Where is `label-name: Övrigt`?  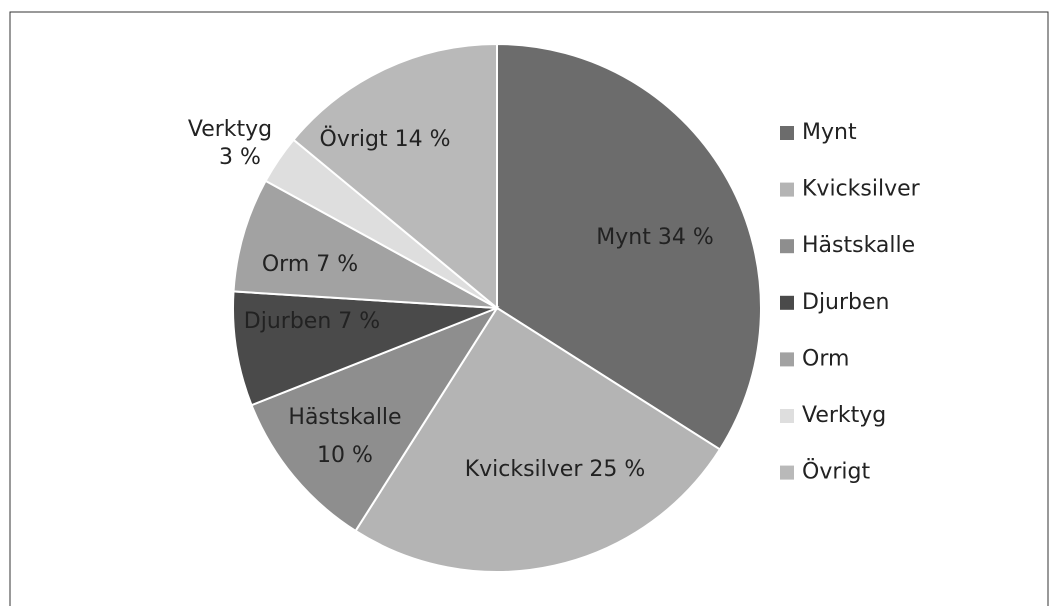 label-name: Övrigt is located at coordinates (354, 139).